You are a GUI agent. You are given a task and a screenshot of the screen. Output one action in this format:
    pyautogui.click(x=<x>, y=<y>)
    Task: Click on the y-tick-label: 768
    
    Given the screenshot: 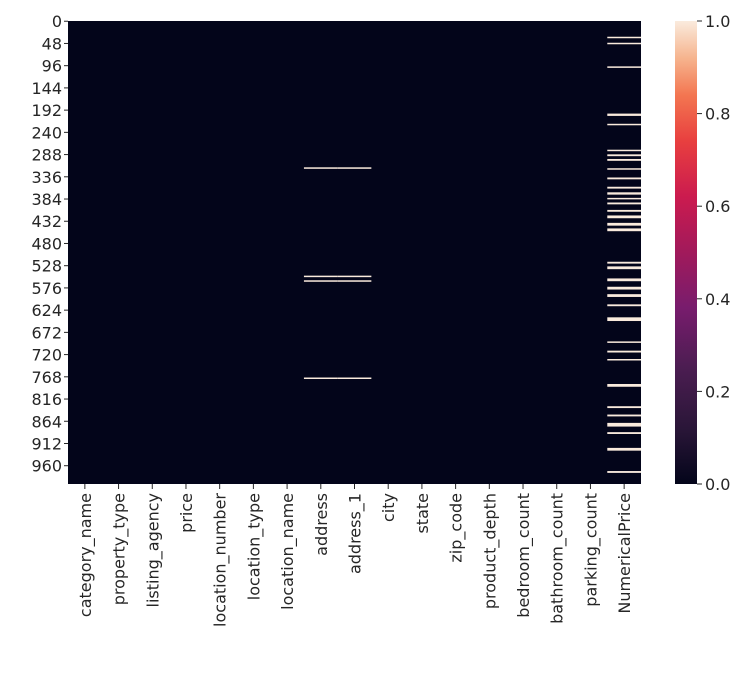 What is the action you would take?
    pyautogui.click(x=46, y=377)
    